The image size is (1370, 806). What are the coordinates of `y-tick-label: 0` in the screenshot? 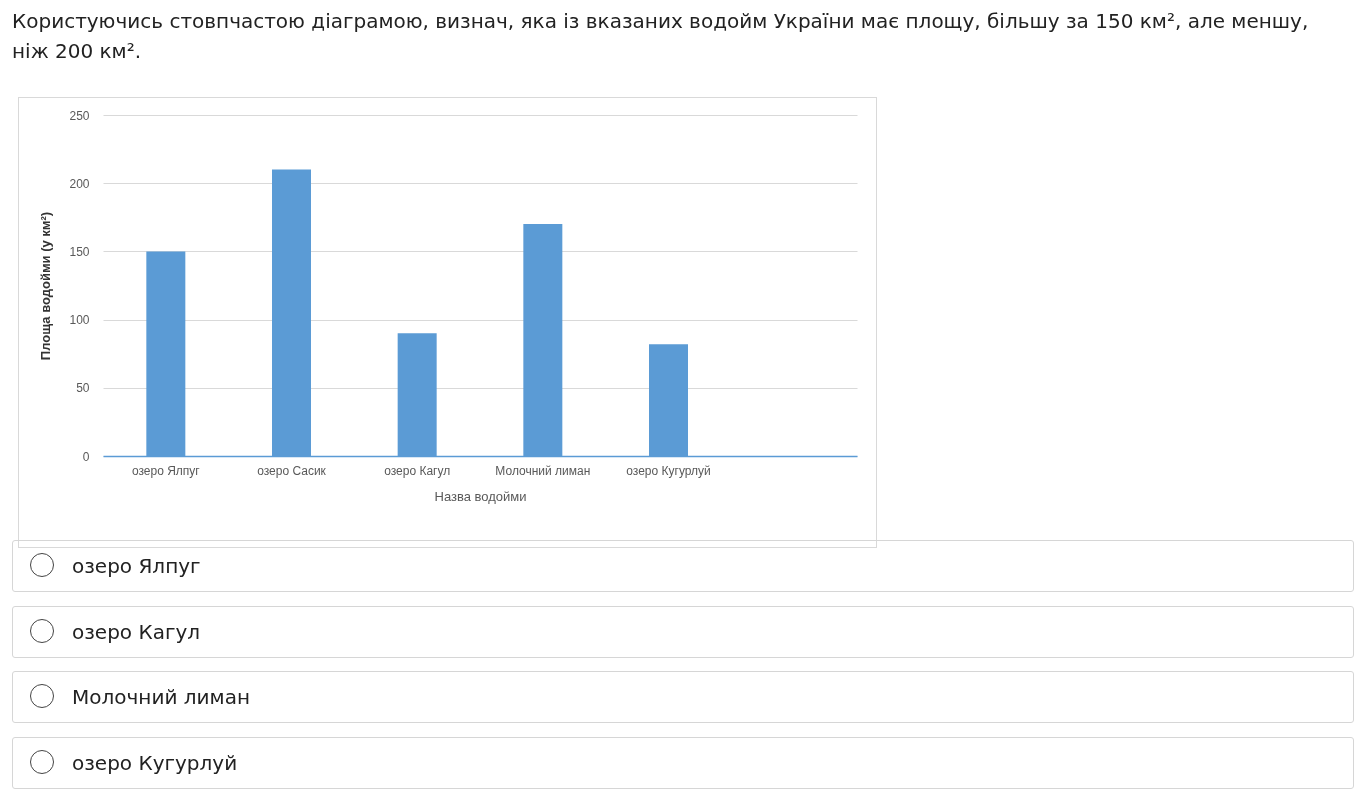 It's located at (86, 456).